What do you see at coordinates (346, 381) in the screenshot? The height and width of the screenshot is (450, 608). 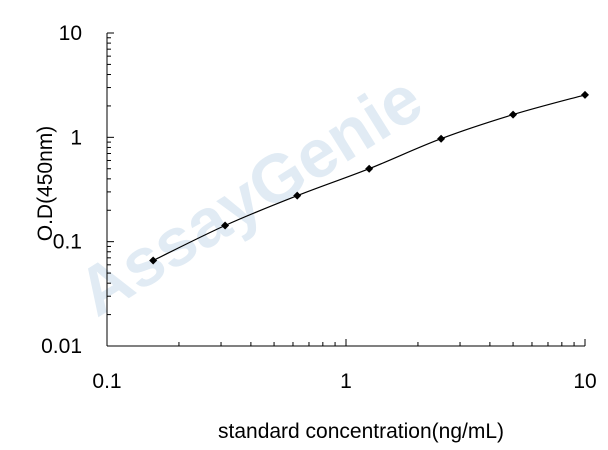 I see `x-tick-label: 1` at bounding box center [346, 381].